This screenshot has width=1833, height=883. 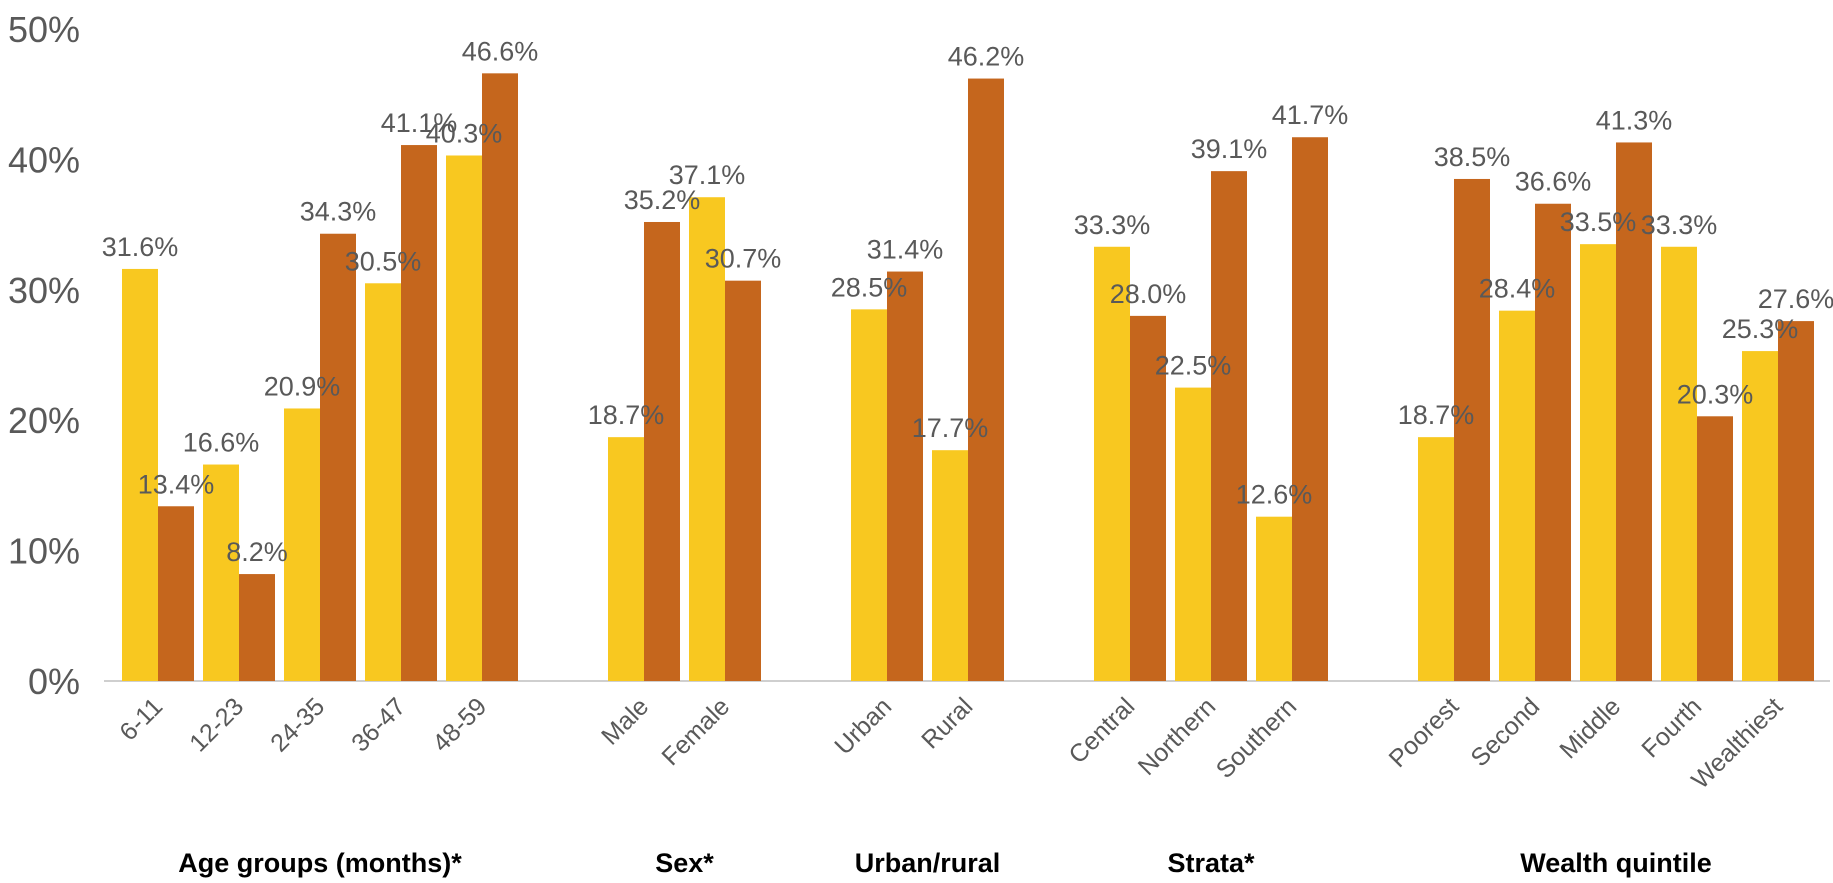 What do you see at coordinates (1193, 366) in the screenshot?
I see `data-label: 22.5%` at bounding box center [1193, 366].